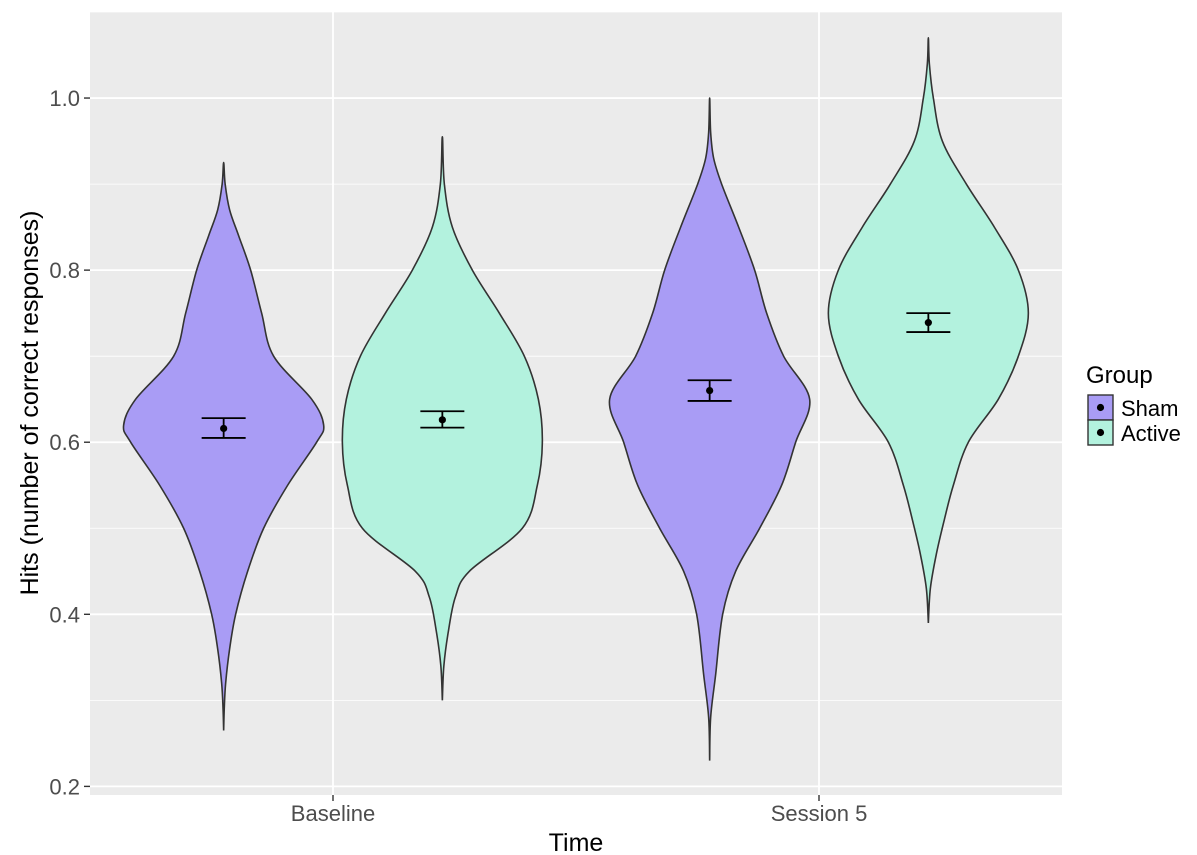  What do you see at coordinates (819, 813) in the screenshot?
I see `x-tick-label: Session 5` at bounding box center [819, 813].